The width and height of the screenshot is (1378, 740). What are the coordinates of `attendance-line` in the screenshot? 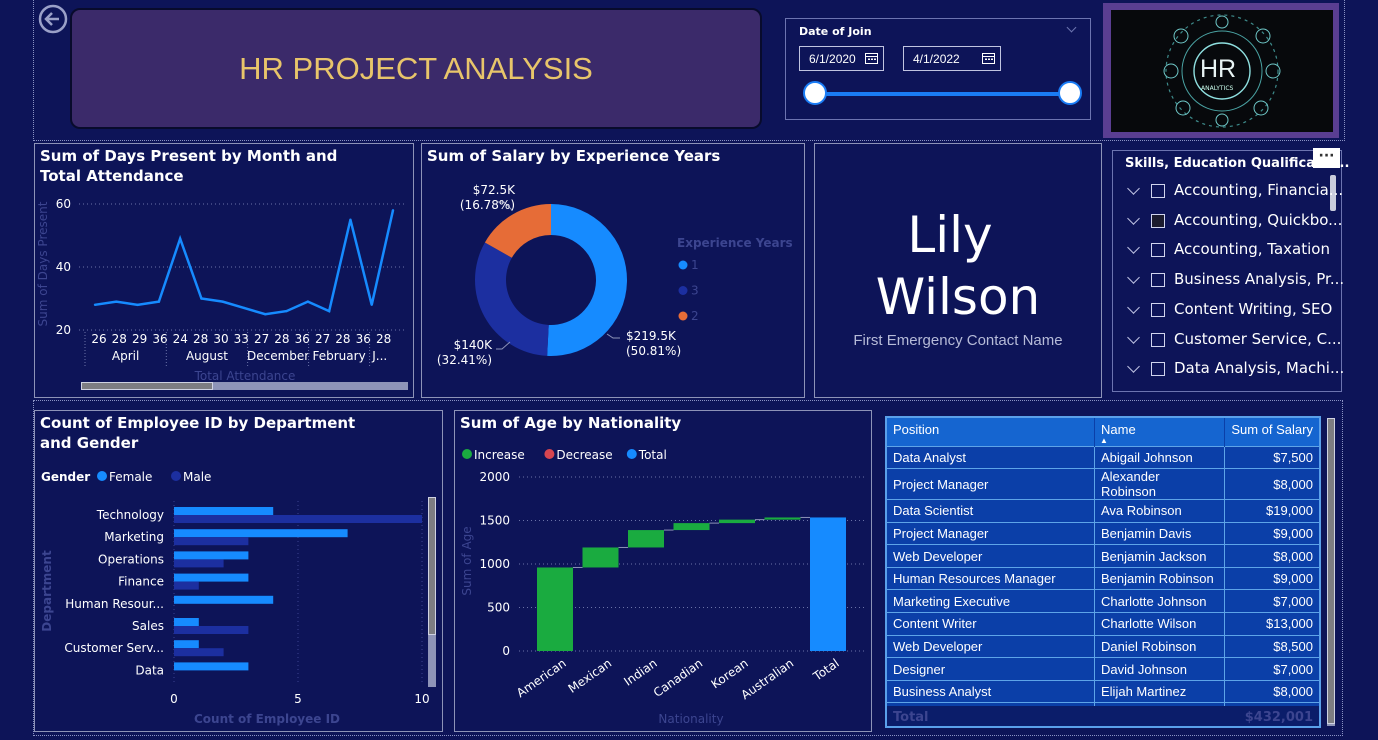 It's located at (244, 263).